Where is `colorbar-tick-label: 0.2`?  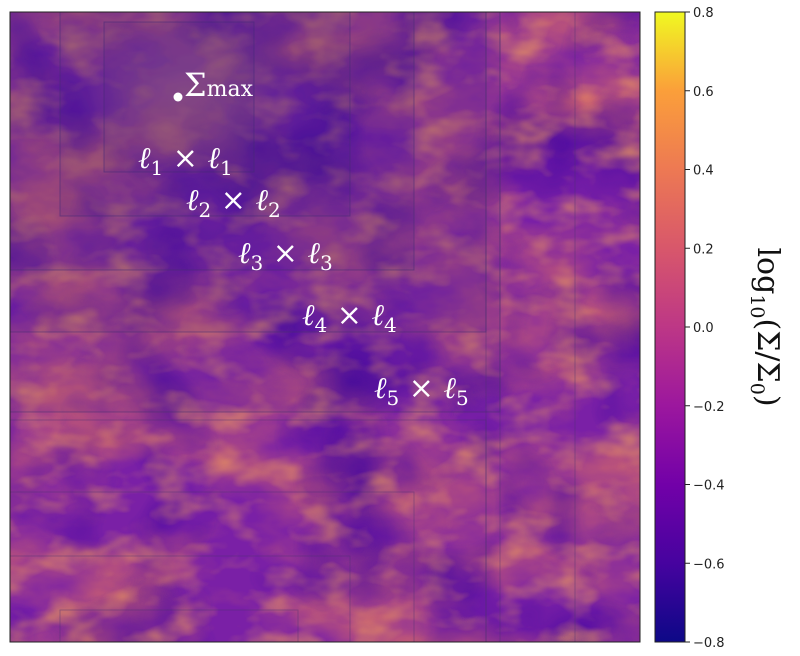
colorbar-tick-label: 0.2 is located at coordinates (703, 249).